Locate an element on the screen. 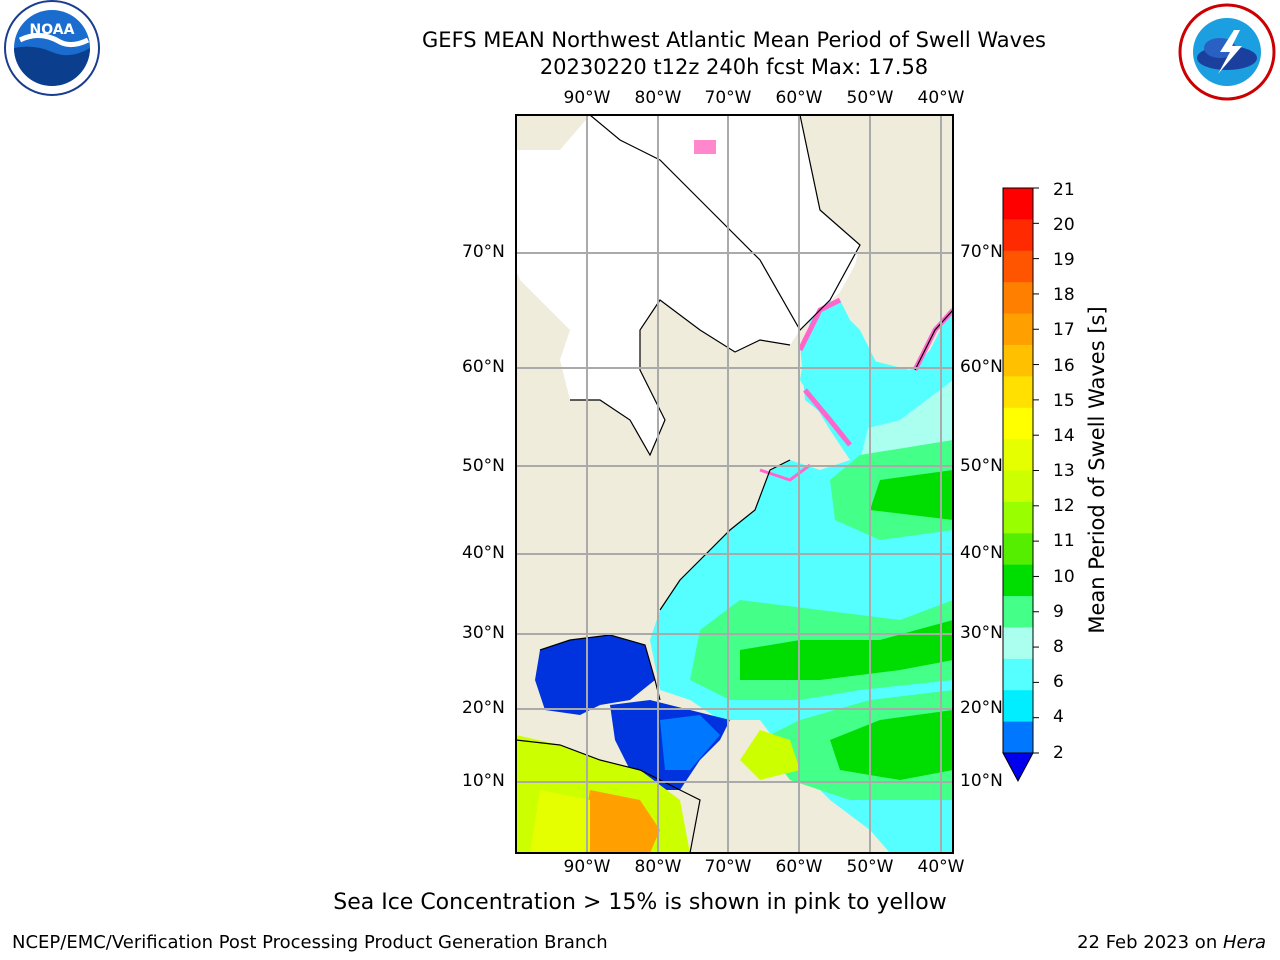 This screenshot has height=960, width=1280. lat-label-right: 40°N is located at coordinates (981, 553).